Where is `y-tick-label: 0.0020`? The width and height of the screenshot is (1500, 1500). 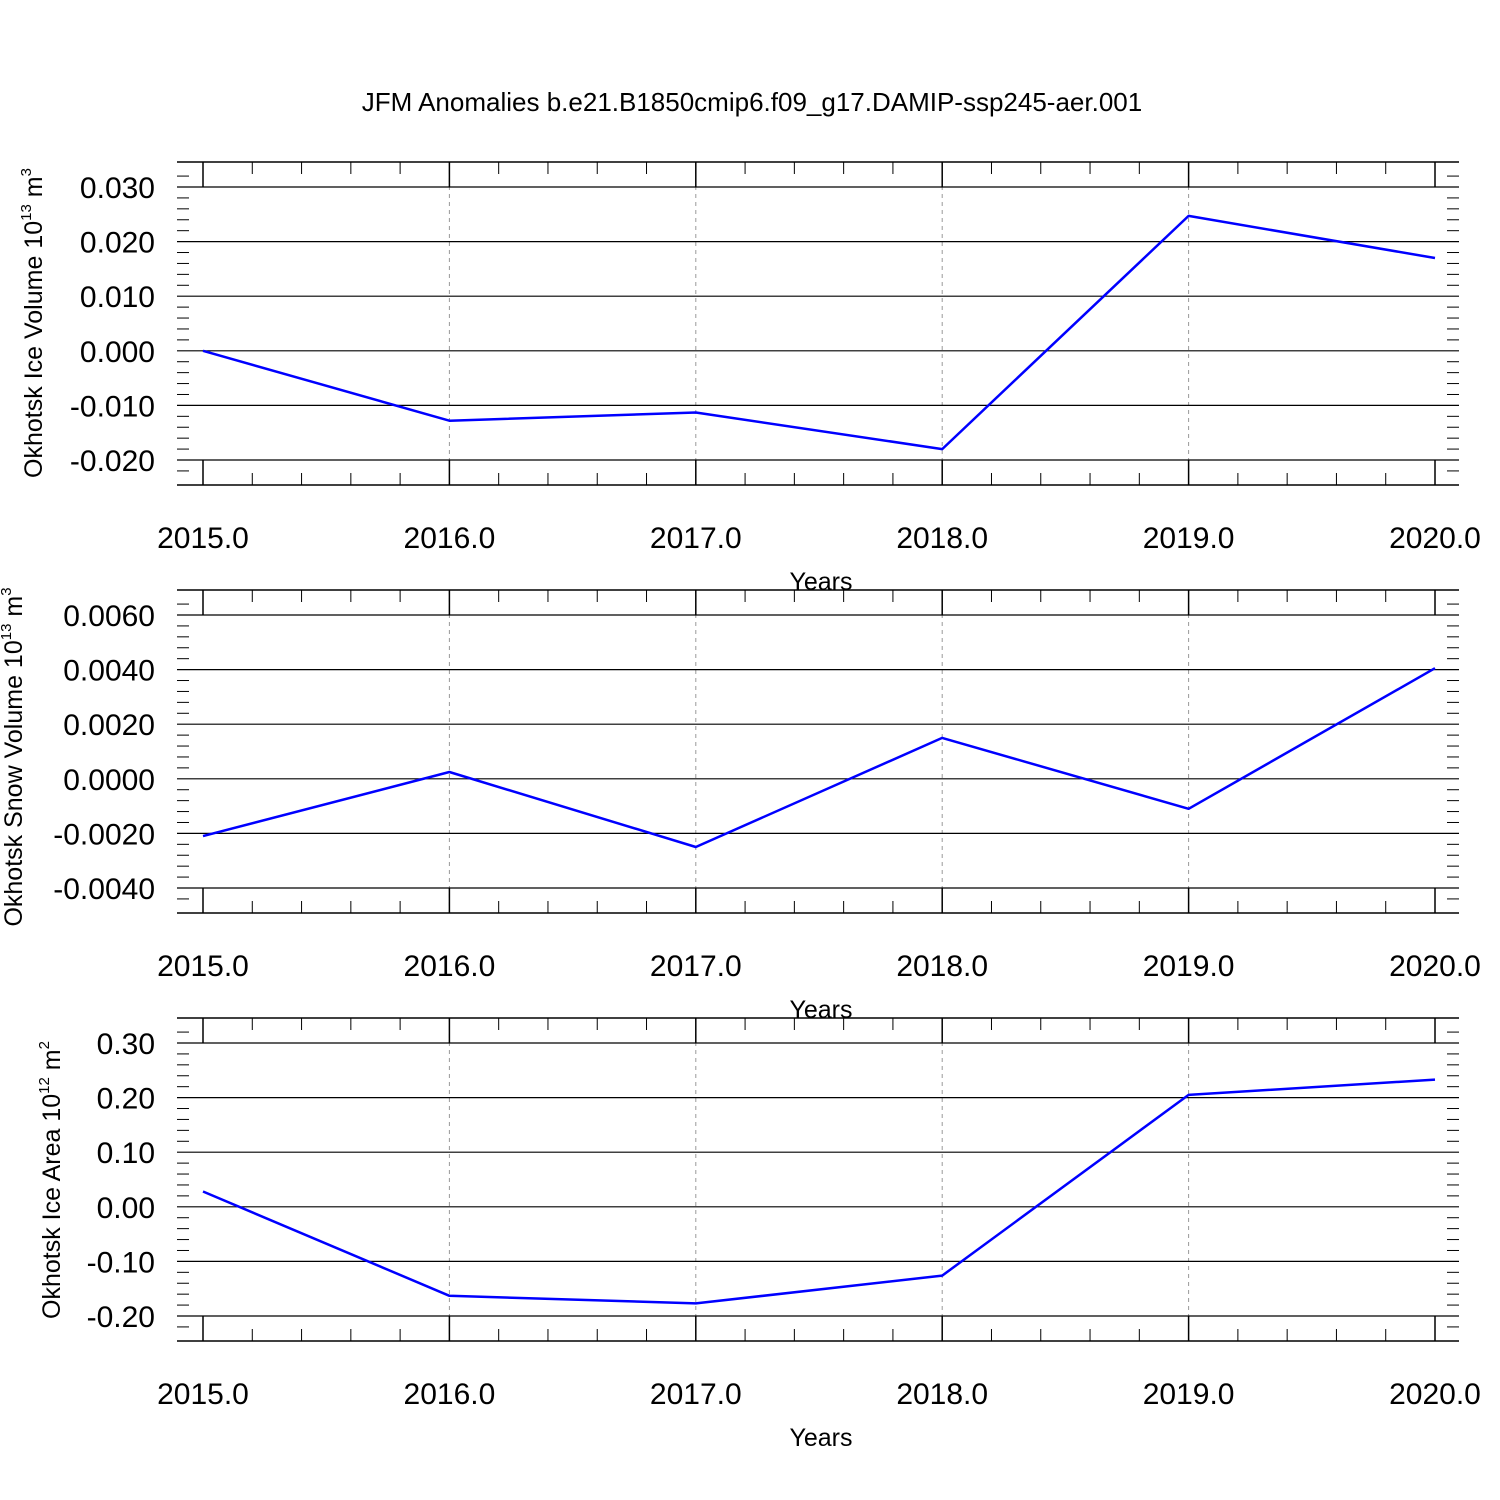
y-tick-label: 0.0020 is located at coordinates (109, 725).